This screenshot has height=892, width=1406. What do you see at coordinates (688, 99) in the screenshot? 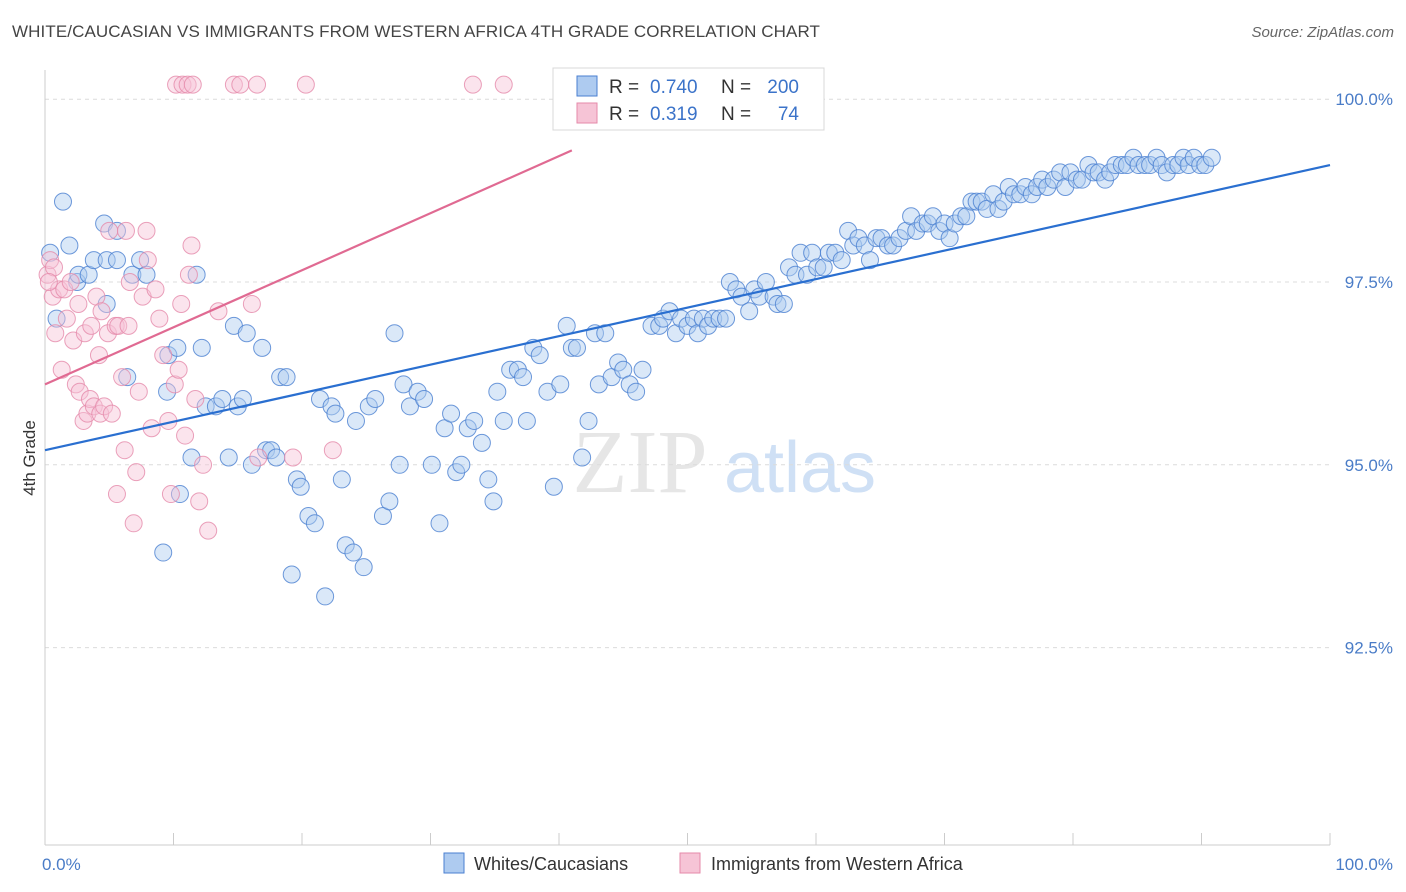
I see `stats-box: R = 0.740 N = 200 R = 0.319 N = 74` at bounding box center [688, 99].